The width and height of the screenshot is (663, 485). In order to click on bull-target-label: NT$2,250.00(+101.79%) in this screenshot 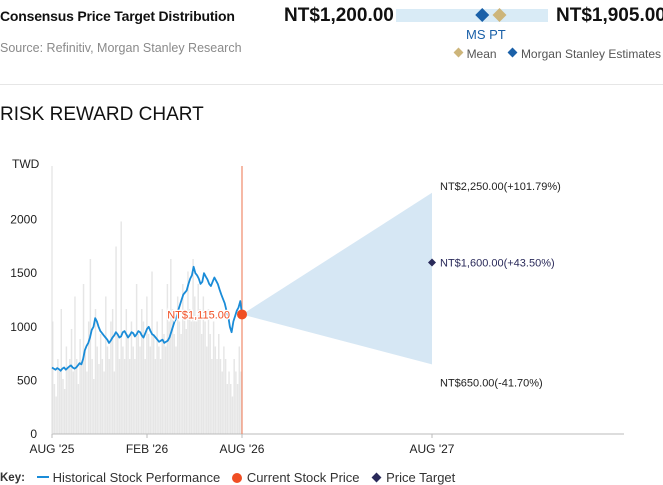, I will do `click(500, 187)`.